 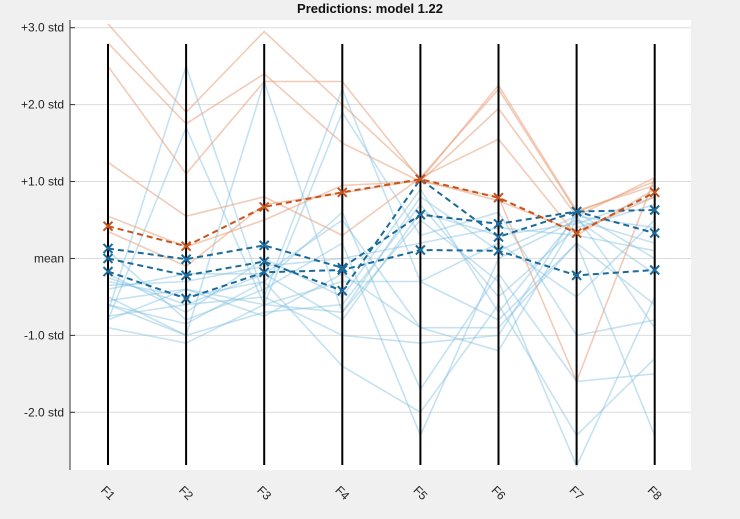 I want to click on x-tick-label: F2, so click(x=186, y=493).